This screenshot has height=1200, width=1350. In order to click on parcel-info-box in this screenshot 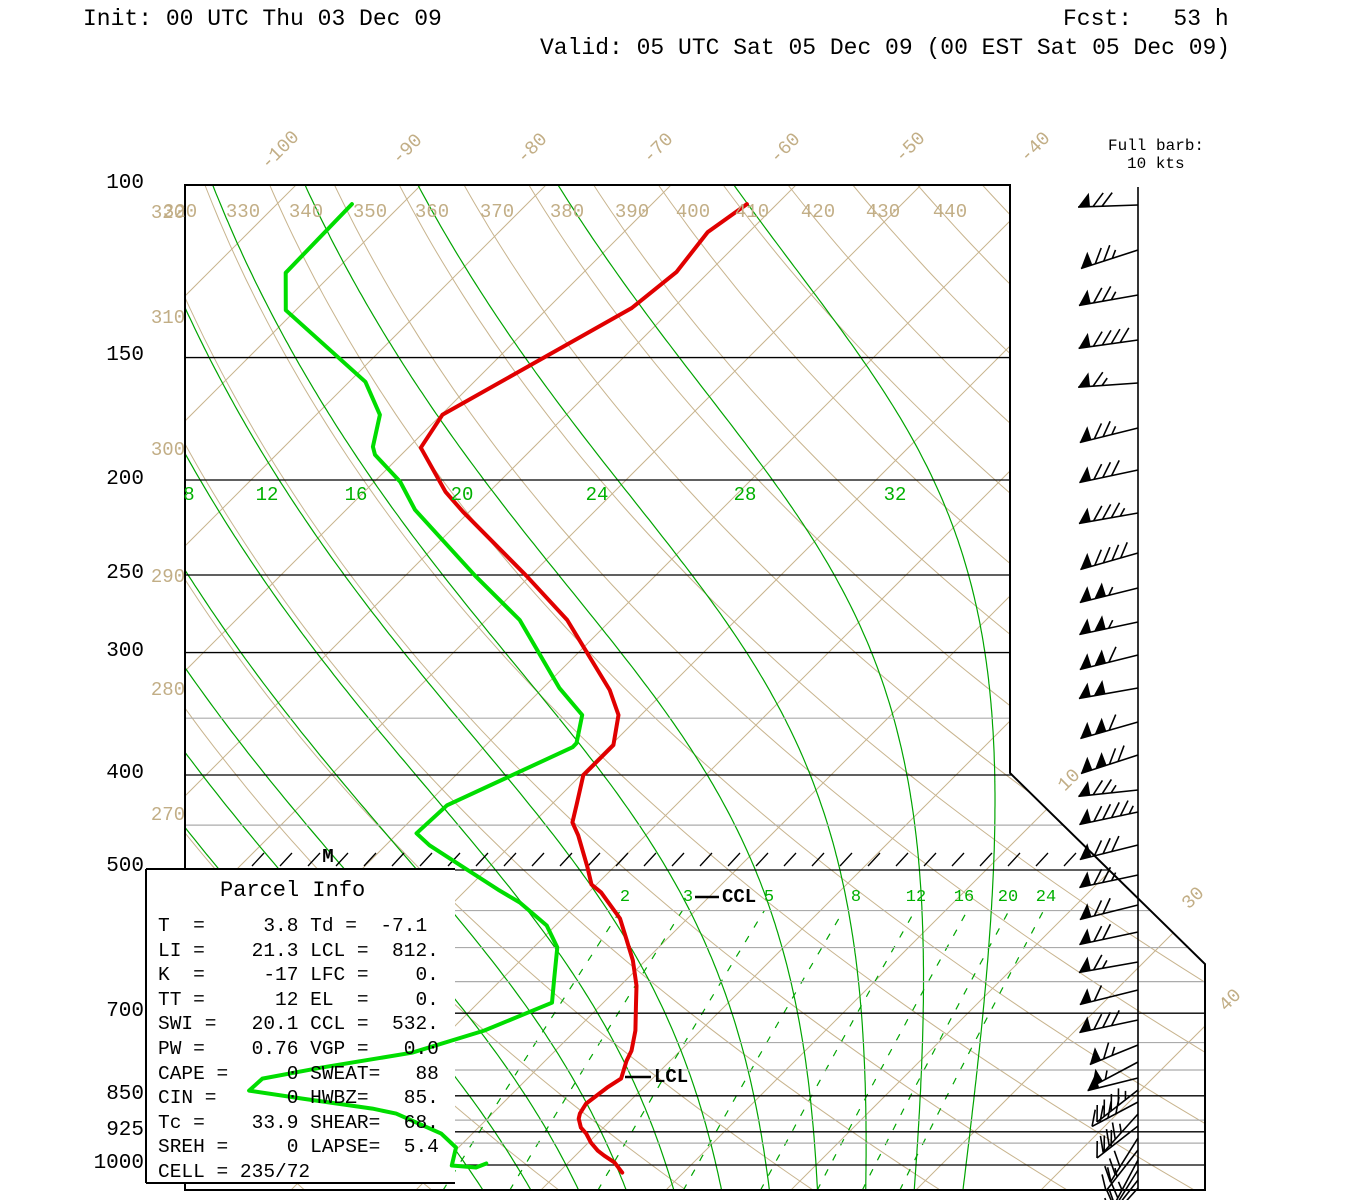, I will do `click(300, 1026)`.